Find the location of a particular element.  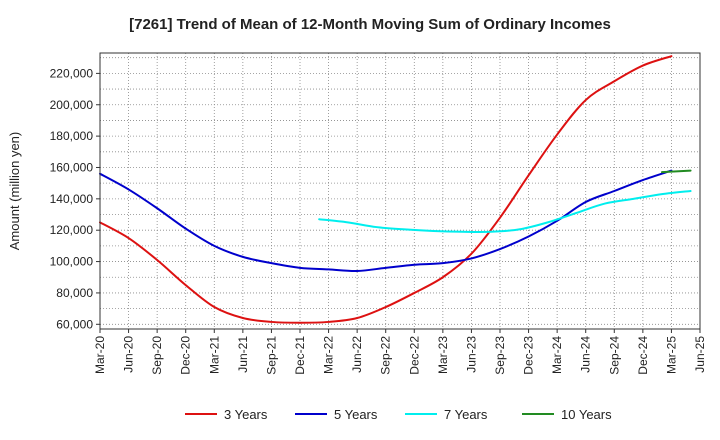

legend-label-7-years: 7 Years is located at coordinates (466, 414).